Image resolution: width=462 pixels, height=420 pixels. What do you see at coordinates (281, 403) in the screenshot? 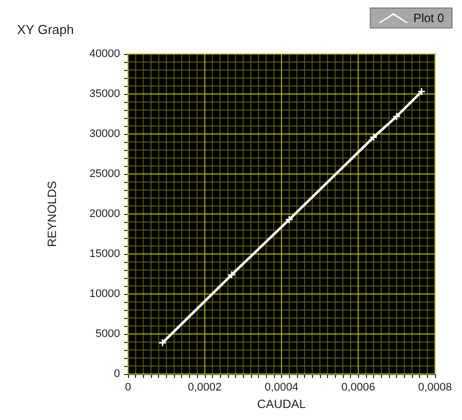
I see `x-axis-title: CAUDAL` at bounding box center [281, 403].